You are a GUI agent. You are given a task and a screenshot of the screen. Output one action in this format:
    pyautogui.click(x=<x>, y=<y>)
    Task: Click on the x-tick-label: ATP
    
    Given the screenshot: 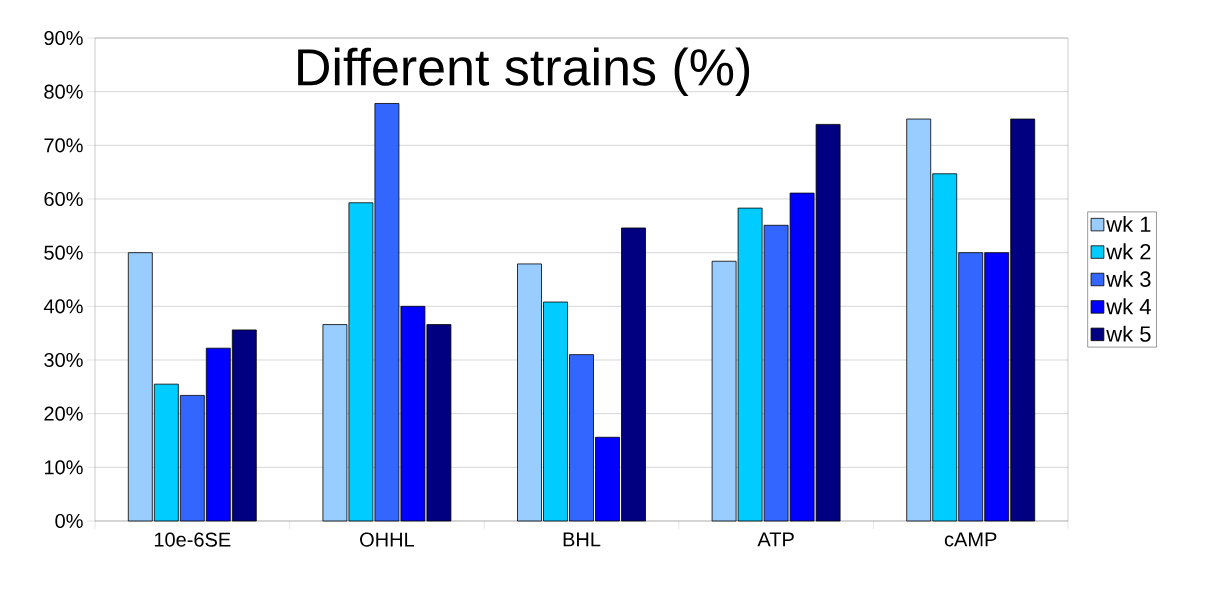 What is the action you would take?
    pyautogui.click(x=775, y=539)
    